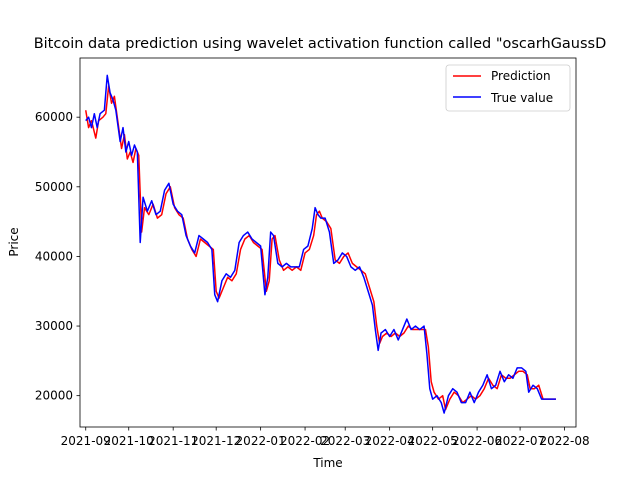 The image size is (640, 480). I want to click on x-tick-label: 2022-01, so click(261, 441).